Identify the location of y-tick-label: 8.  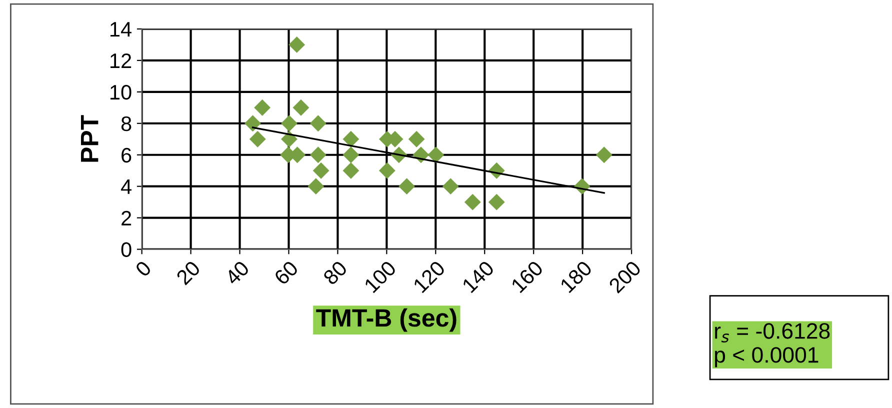
(126, 124).